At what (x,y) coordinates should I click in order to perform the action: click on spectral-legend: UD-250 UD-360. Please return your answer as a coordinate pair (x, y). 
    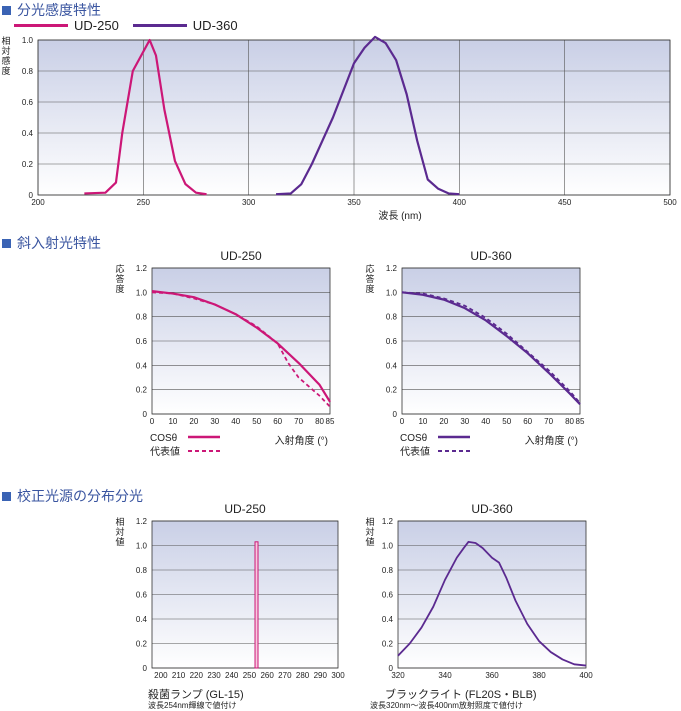
    Looking at the image, I should click on (126, 25).